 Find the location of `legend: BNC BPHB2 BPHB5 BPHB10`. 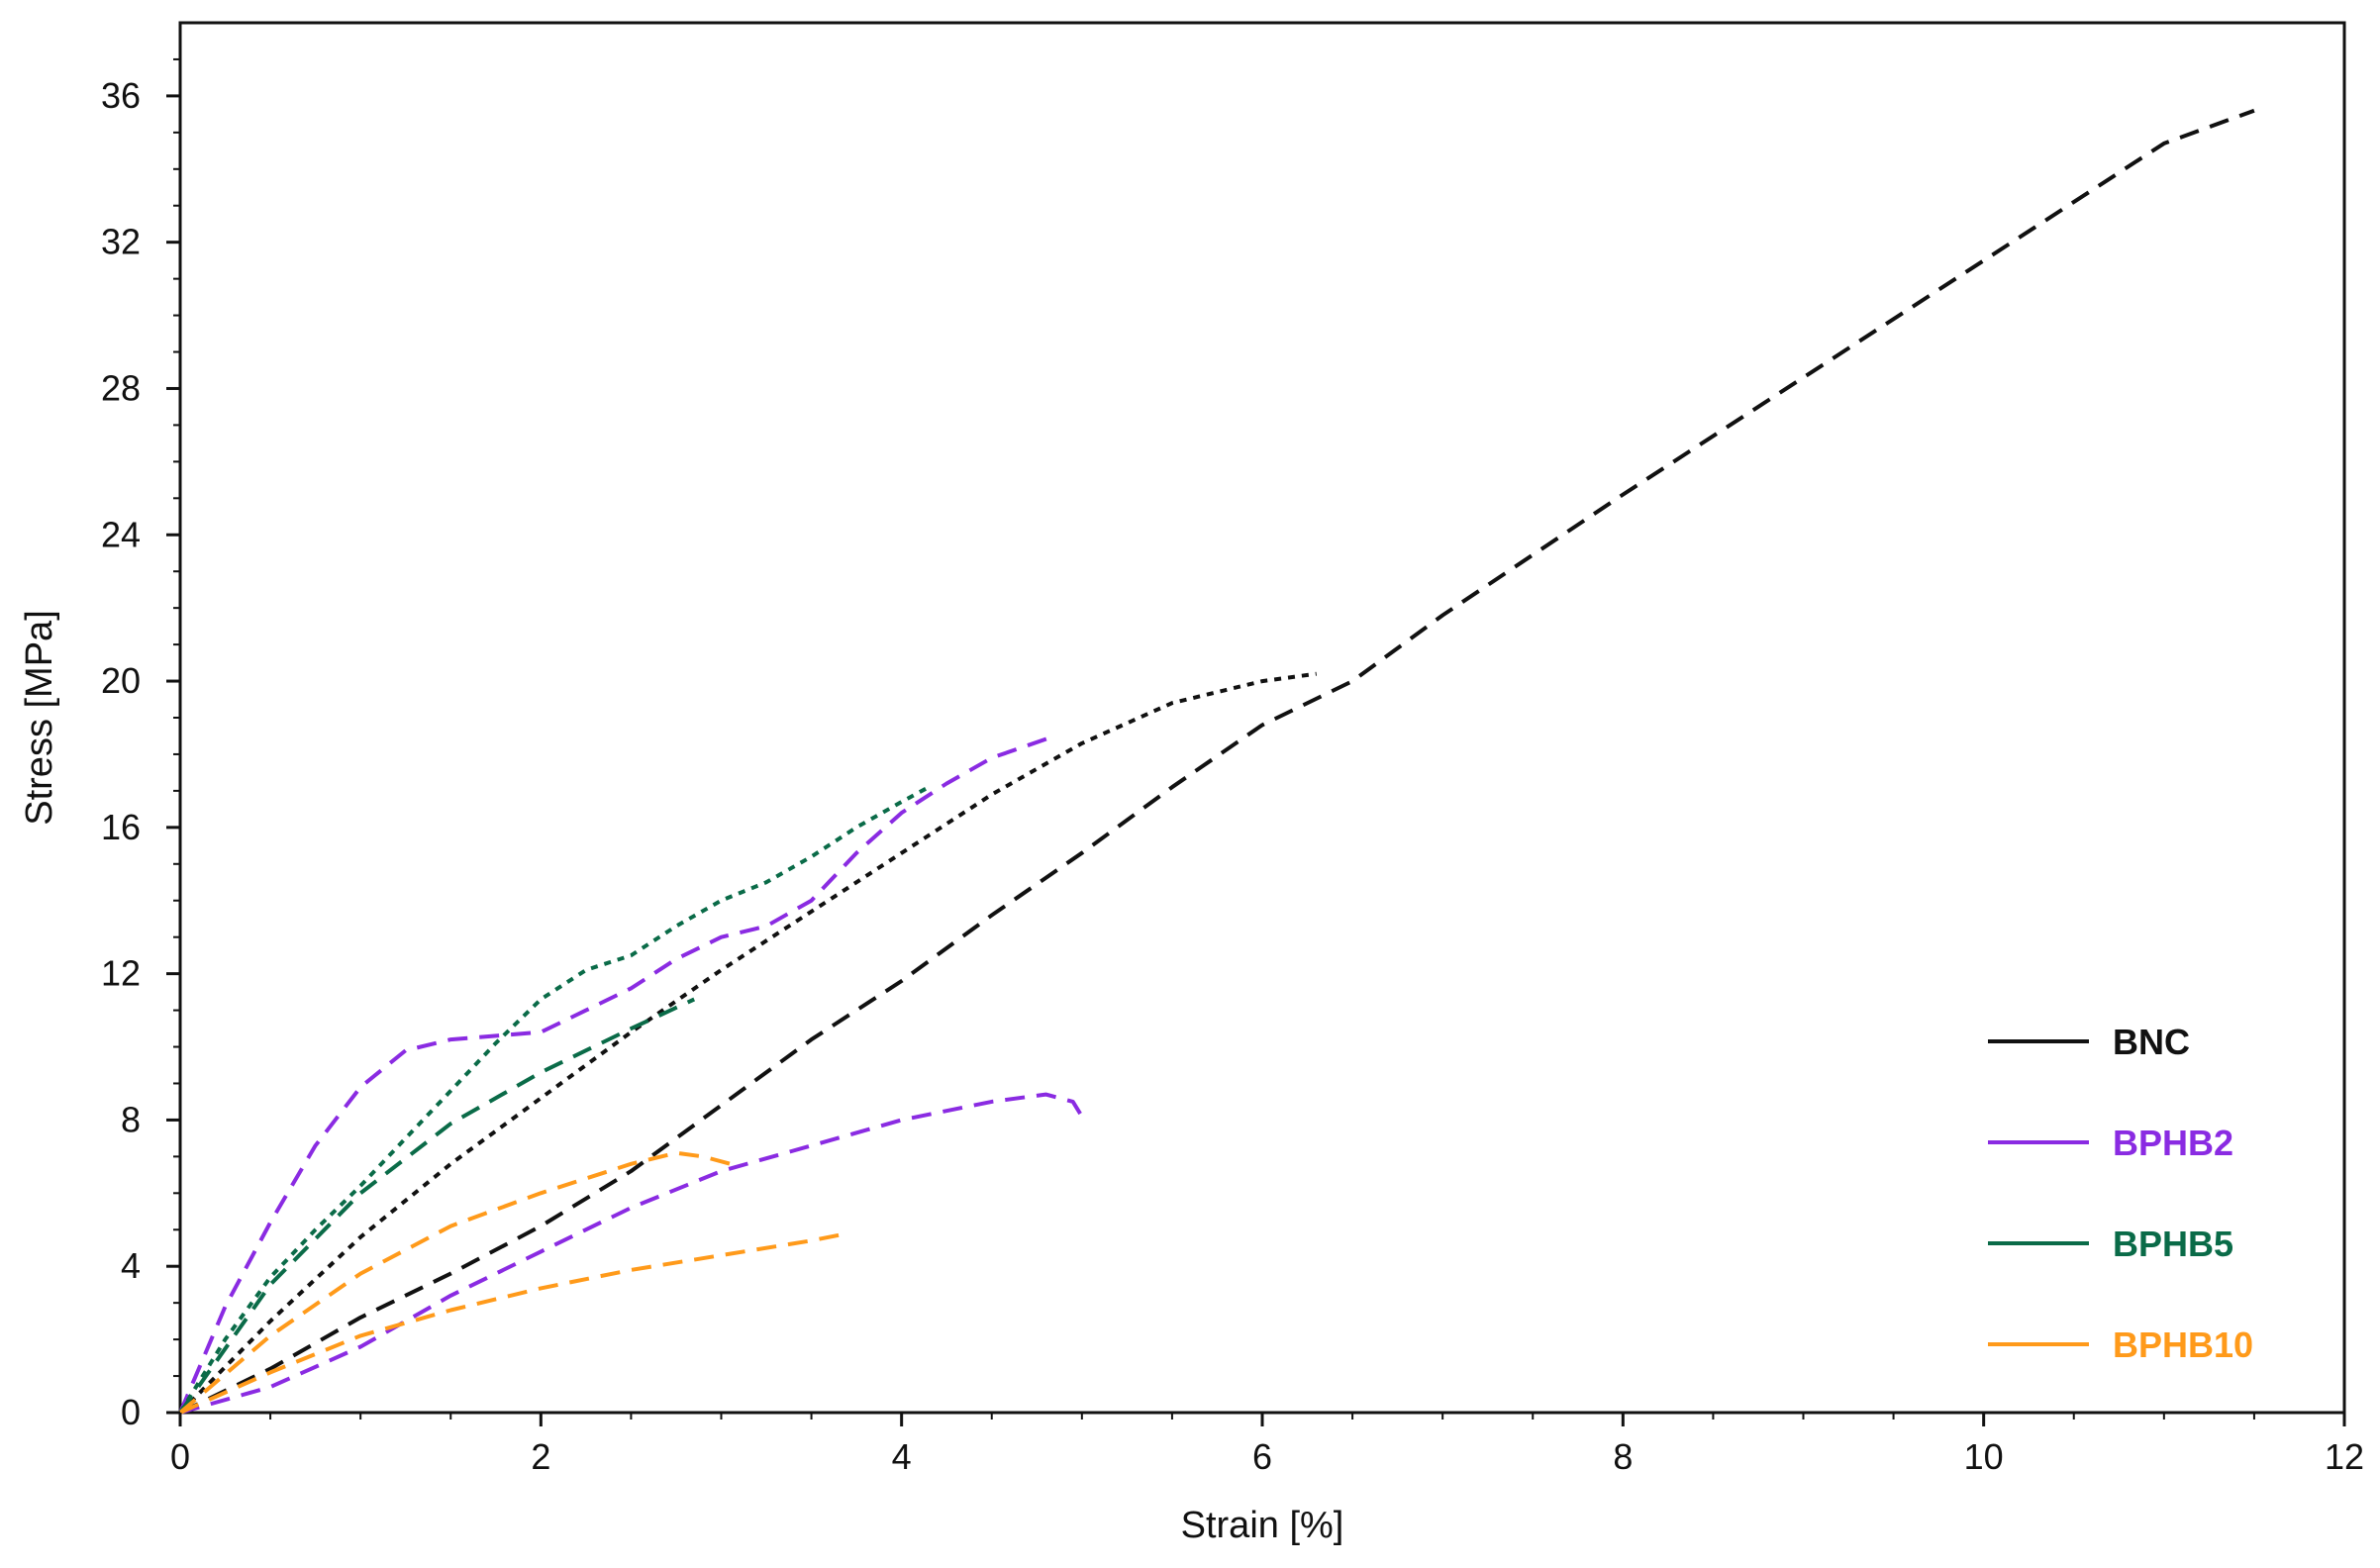

legend: BNC BPHB2 BPHB5 BPHB10 is located at coordinates (2120, 1193).